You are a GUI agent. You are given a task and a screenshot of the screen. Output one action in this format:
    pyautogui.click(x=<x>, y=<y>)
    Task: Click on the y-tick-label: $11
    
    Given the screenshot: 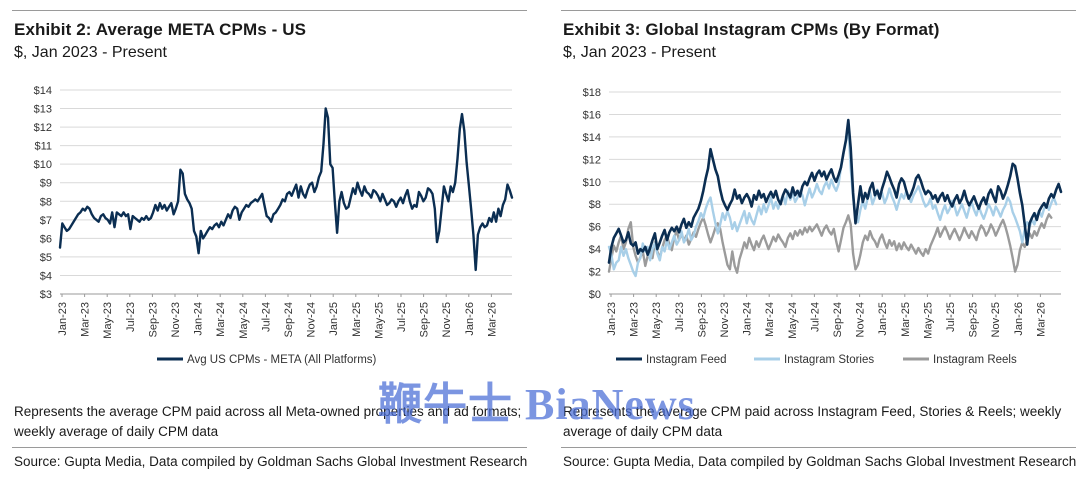 What is the action you would take?
    pyautogui.click(x=43, y=147)
    